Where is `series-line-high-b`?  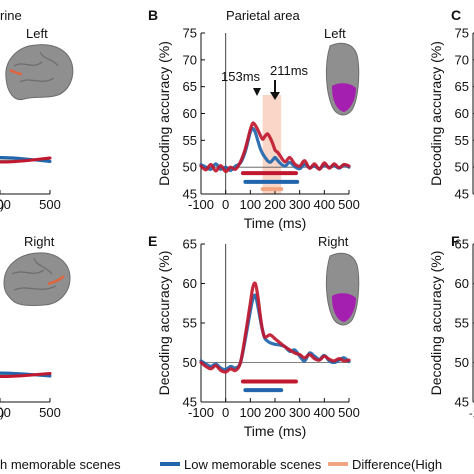 series-line-high-b is located at coordinates (275, 147).